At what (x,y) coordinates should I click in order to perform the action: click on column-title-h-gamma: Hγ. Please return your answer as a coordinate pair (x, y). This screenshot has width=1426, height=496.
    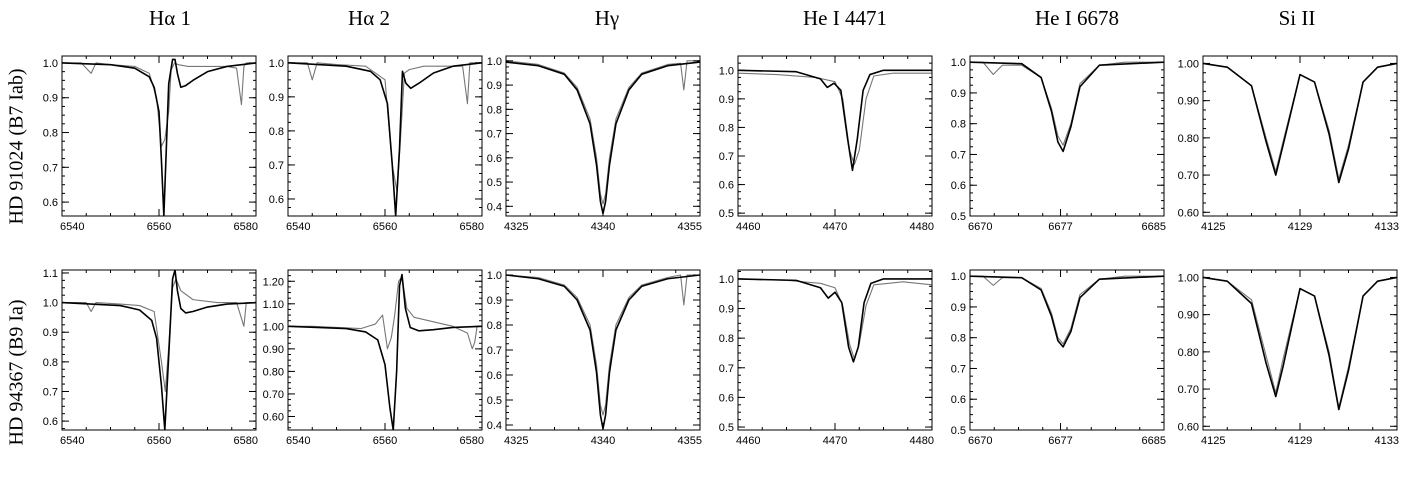
    Looking at the image, I should click on (607, 18).